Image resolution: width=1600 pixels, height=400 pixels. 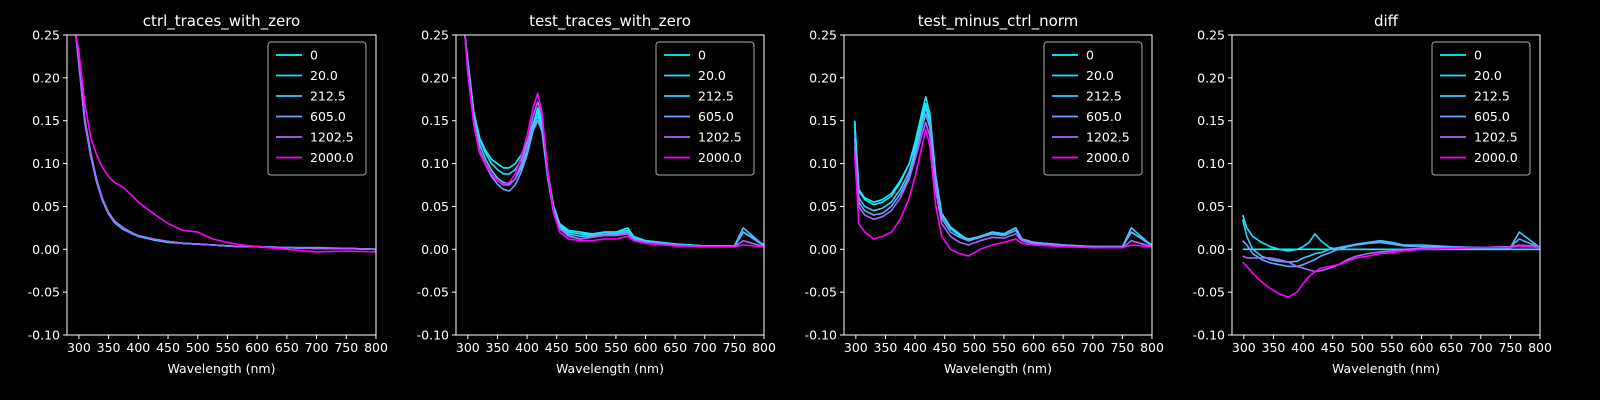 I want to click on series-line-212.5, so click(x=1390, y=241).